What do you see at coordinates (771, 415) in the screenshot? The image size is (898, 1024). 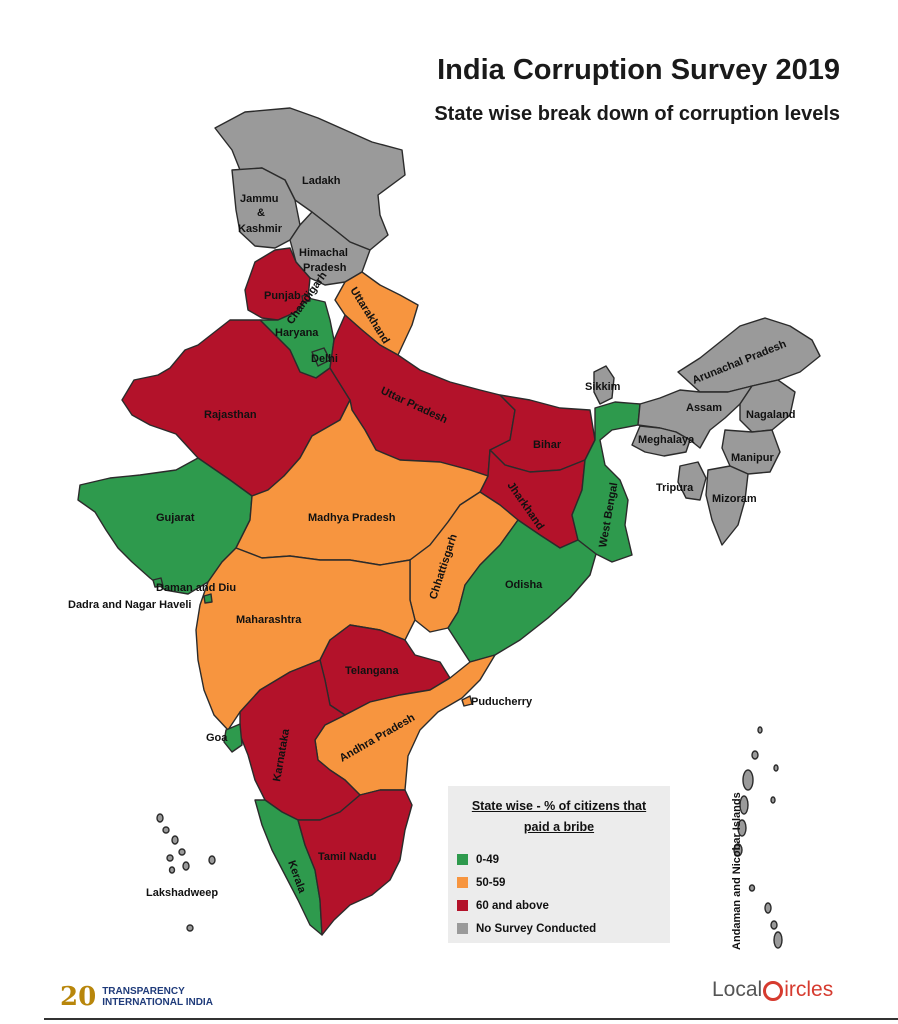 I see `label-nagaland: Nagaland` at bounding box center [771, 415].